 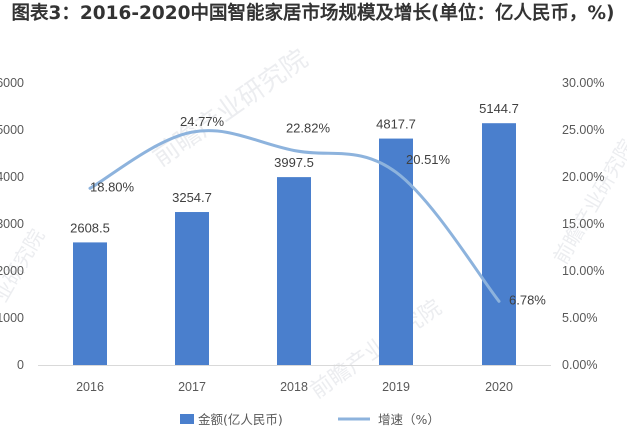 What do you see at coordinates (499, 387) in the screenshot?
I see `x-axis-tick-label: 2020` at bounding box center [499, 387].